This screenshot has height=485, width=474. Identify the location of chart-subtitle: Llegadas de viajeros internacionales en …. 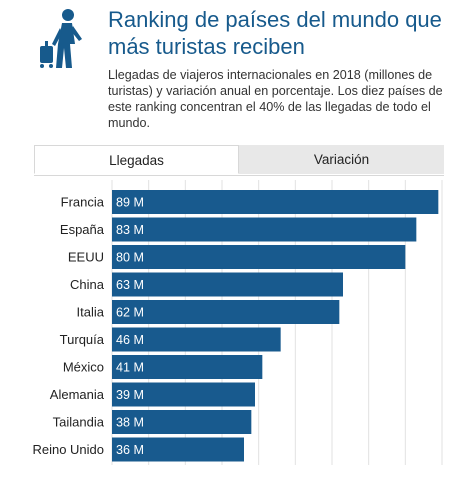
(275, 99).